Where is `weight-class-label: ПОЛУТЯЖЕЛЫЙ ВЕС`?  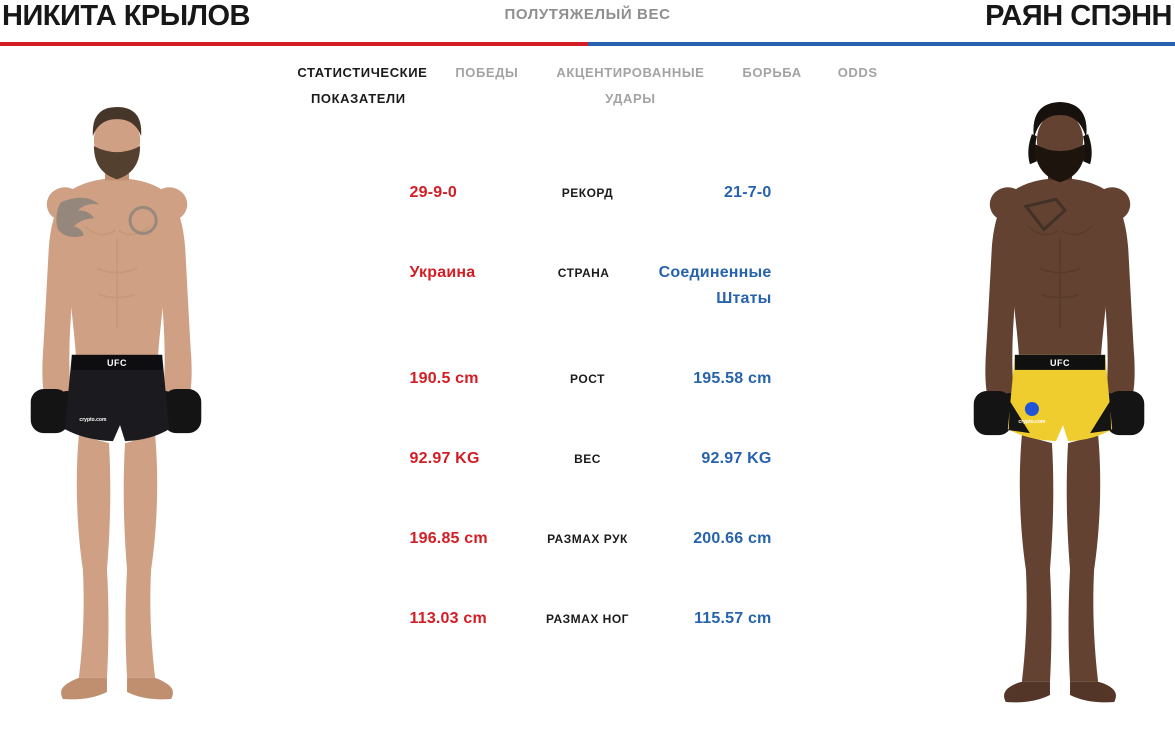
weight-class-label: ПОЛУТЯЖЕЛЫЙ ВЕС is located at coordinates (587, 14).